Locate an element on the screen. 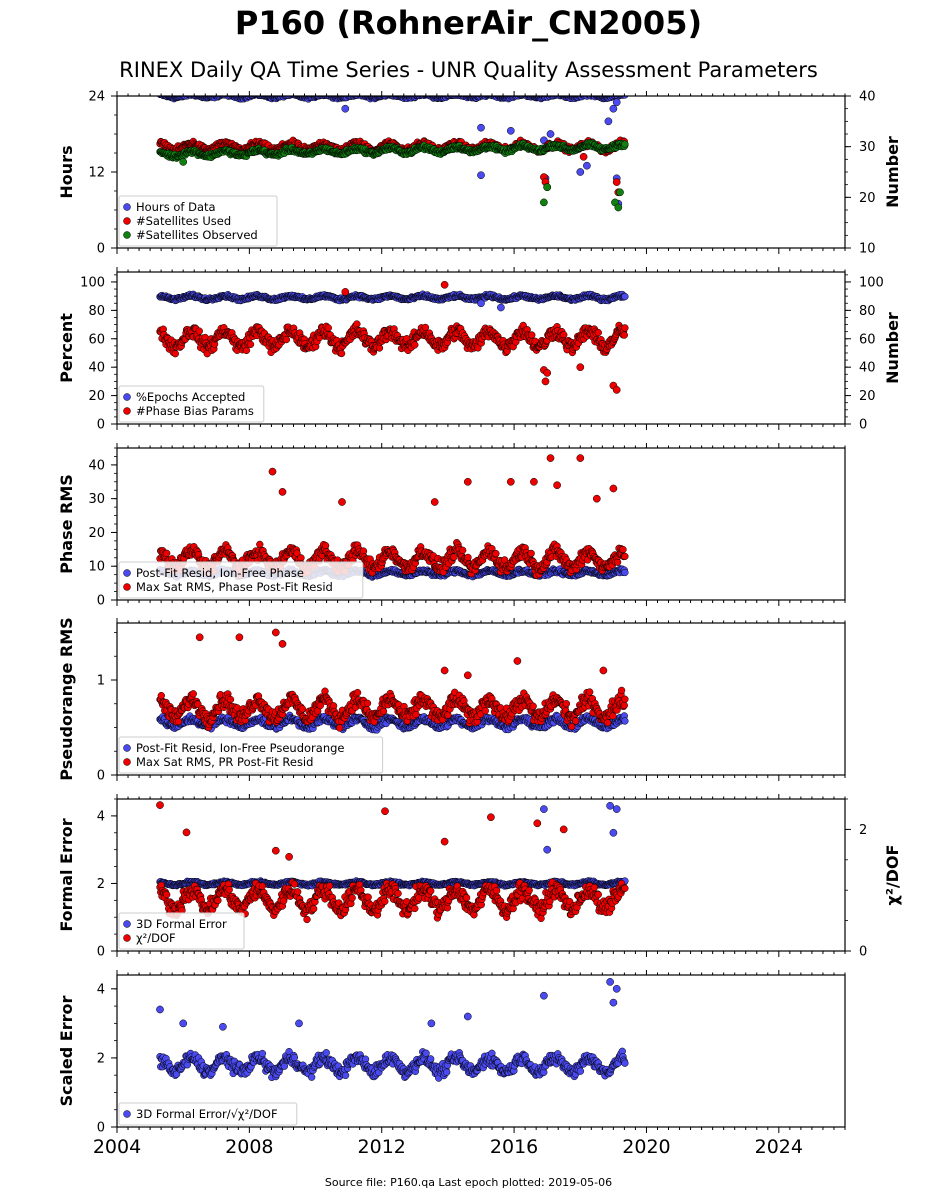  legend-box is located at coordinates (198, 221).